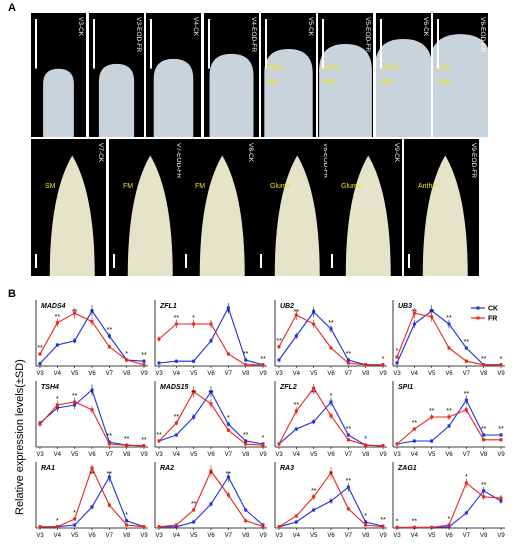  Describe the element at coordinates (351, 186) in the screenshot. I see `annotation-glume: Glume` at that location.